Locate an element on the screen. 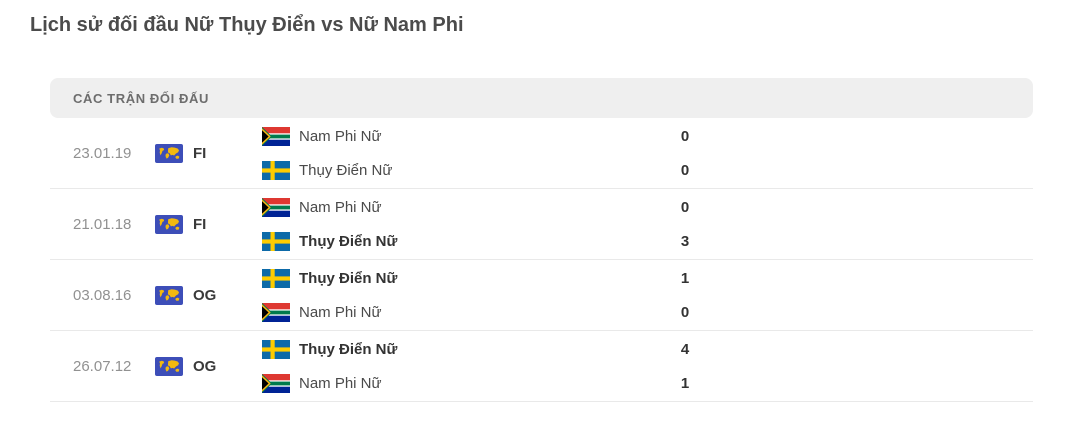 The height and width of the screenshot is (441, 1084). match-date: 03.08.16 is located at coordinates (102, 295).